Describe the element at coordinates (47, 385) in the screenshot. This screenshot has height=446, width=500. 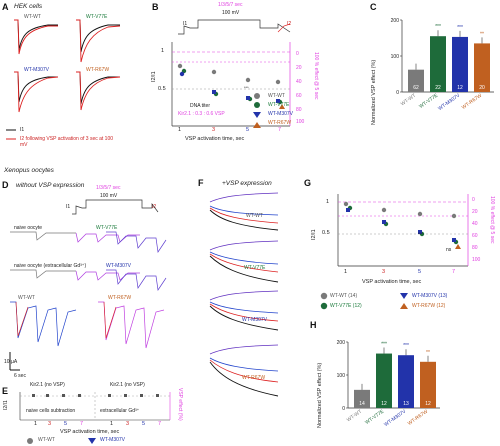
I see `panel-e-left-title: Kir2.1 (no VSP)` at that location.